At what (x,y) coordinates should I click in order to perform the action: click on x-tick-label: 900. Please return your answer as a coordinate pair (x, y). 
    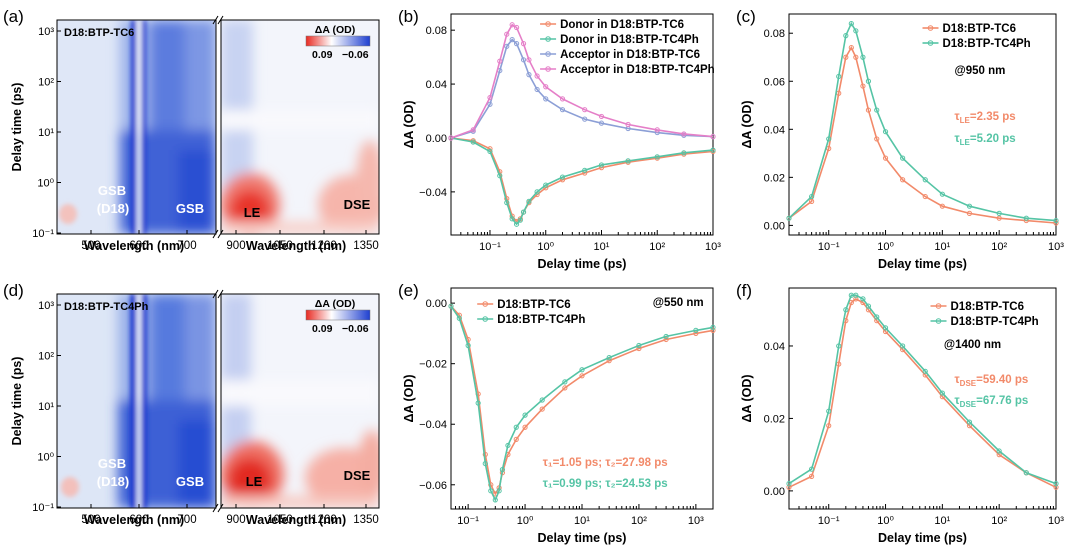
    Looking at the image, I should click on (235, 246).